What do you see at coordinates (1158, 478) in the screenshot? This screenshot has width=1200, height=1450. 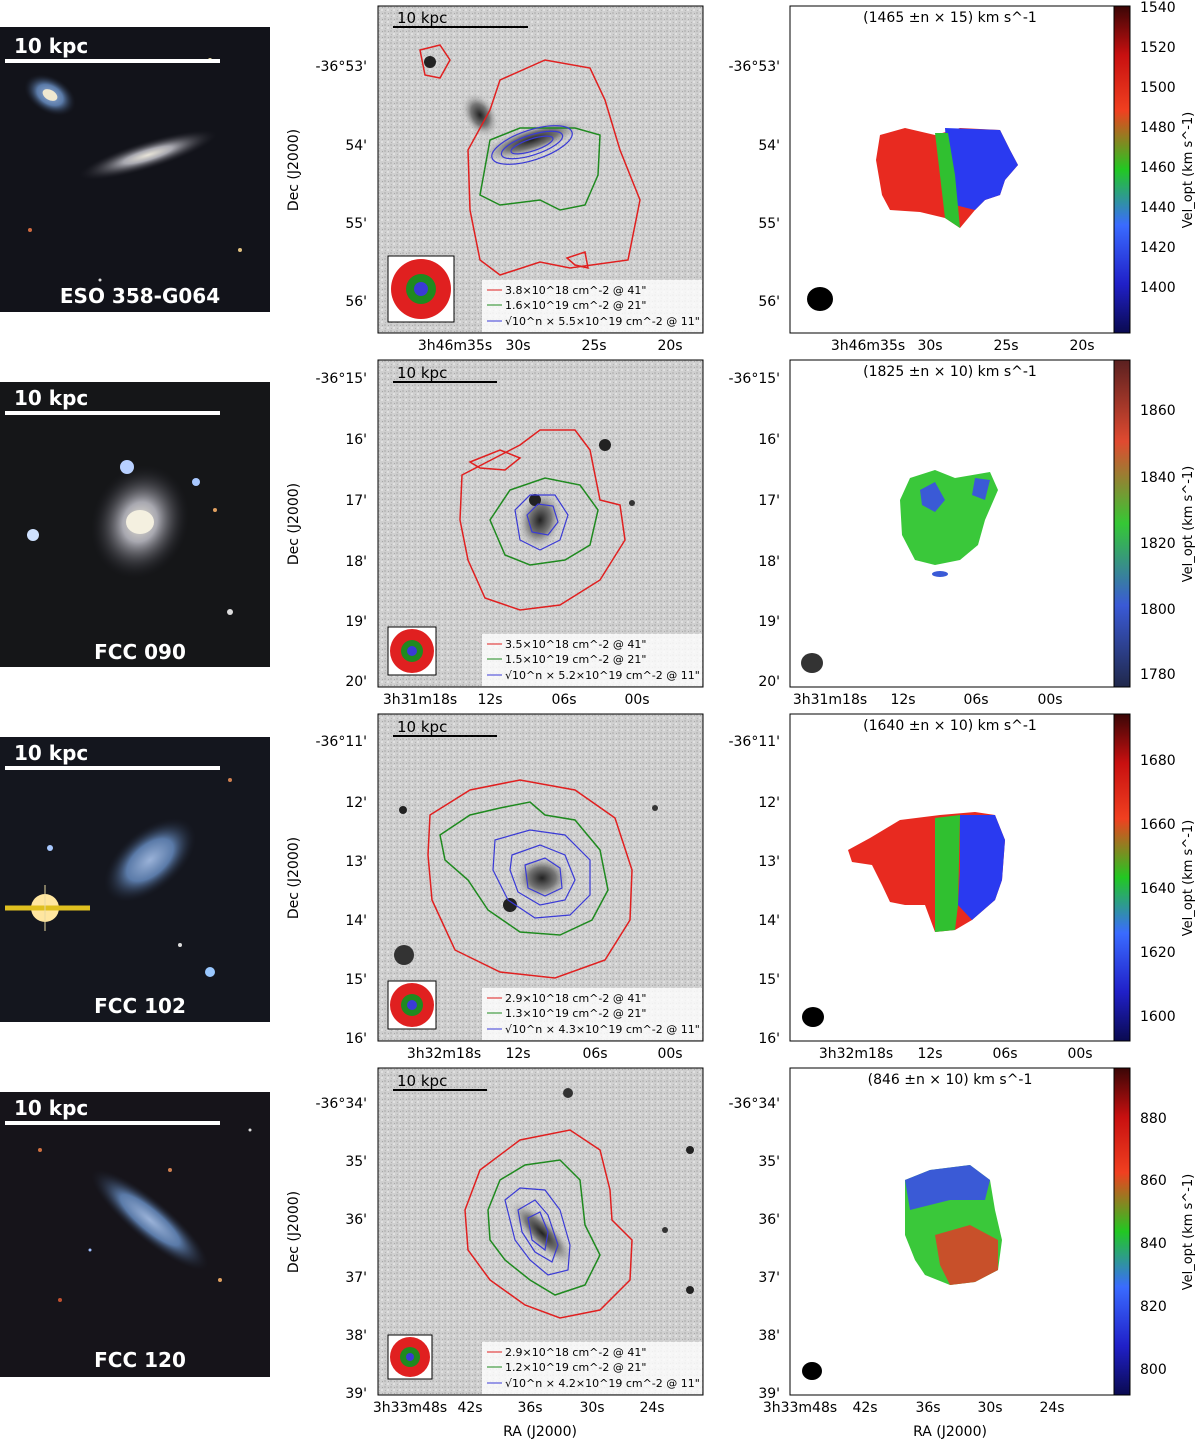 I see `cbar-tick: 1840` at bounding box center [1158, 478].